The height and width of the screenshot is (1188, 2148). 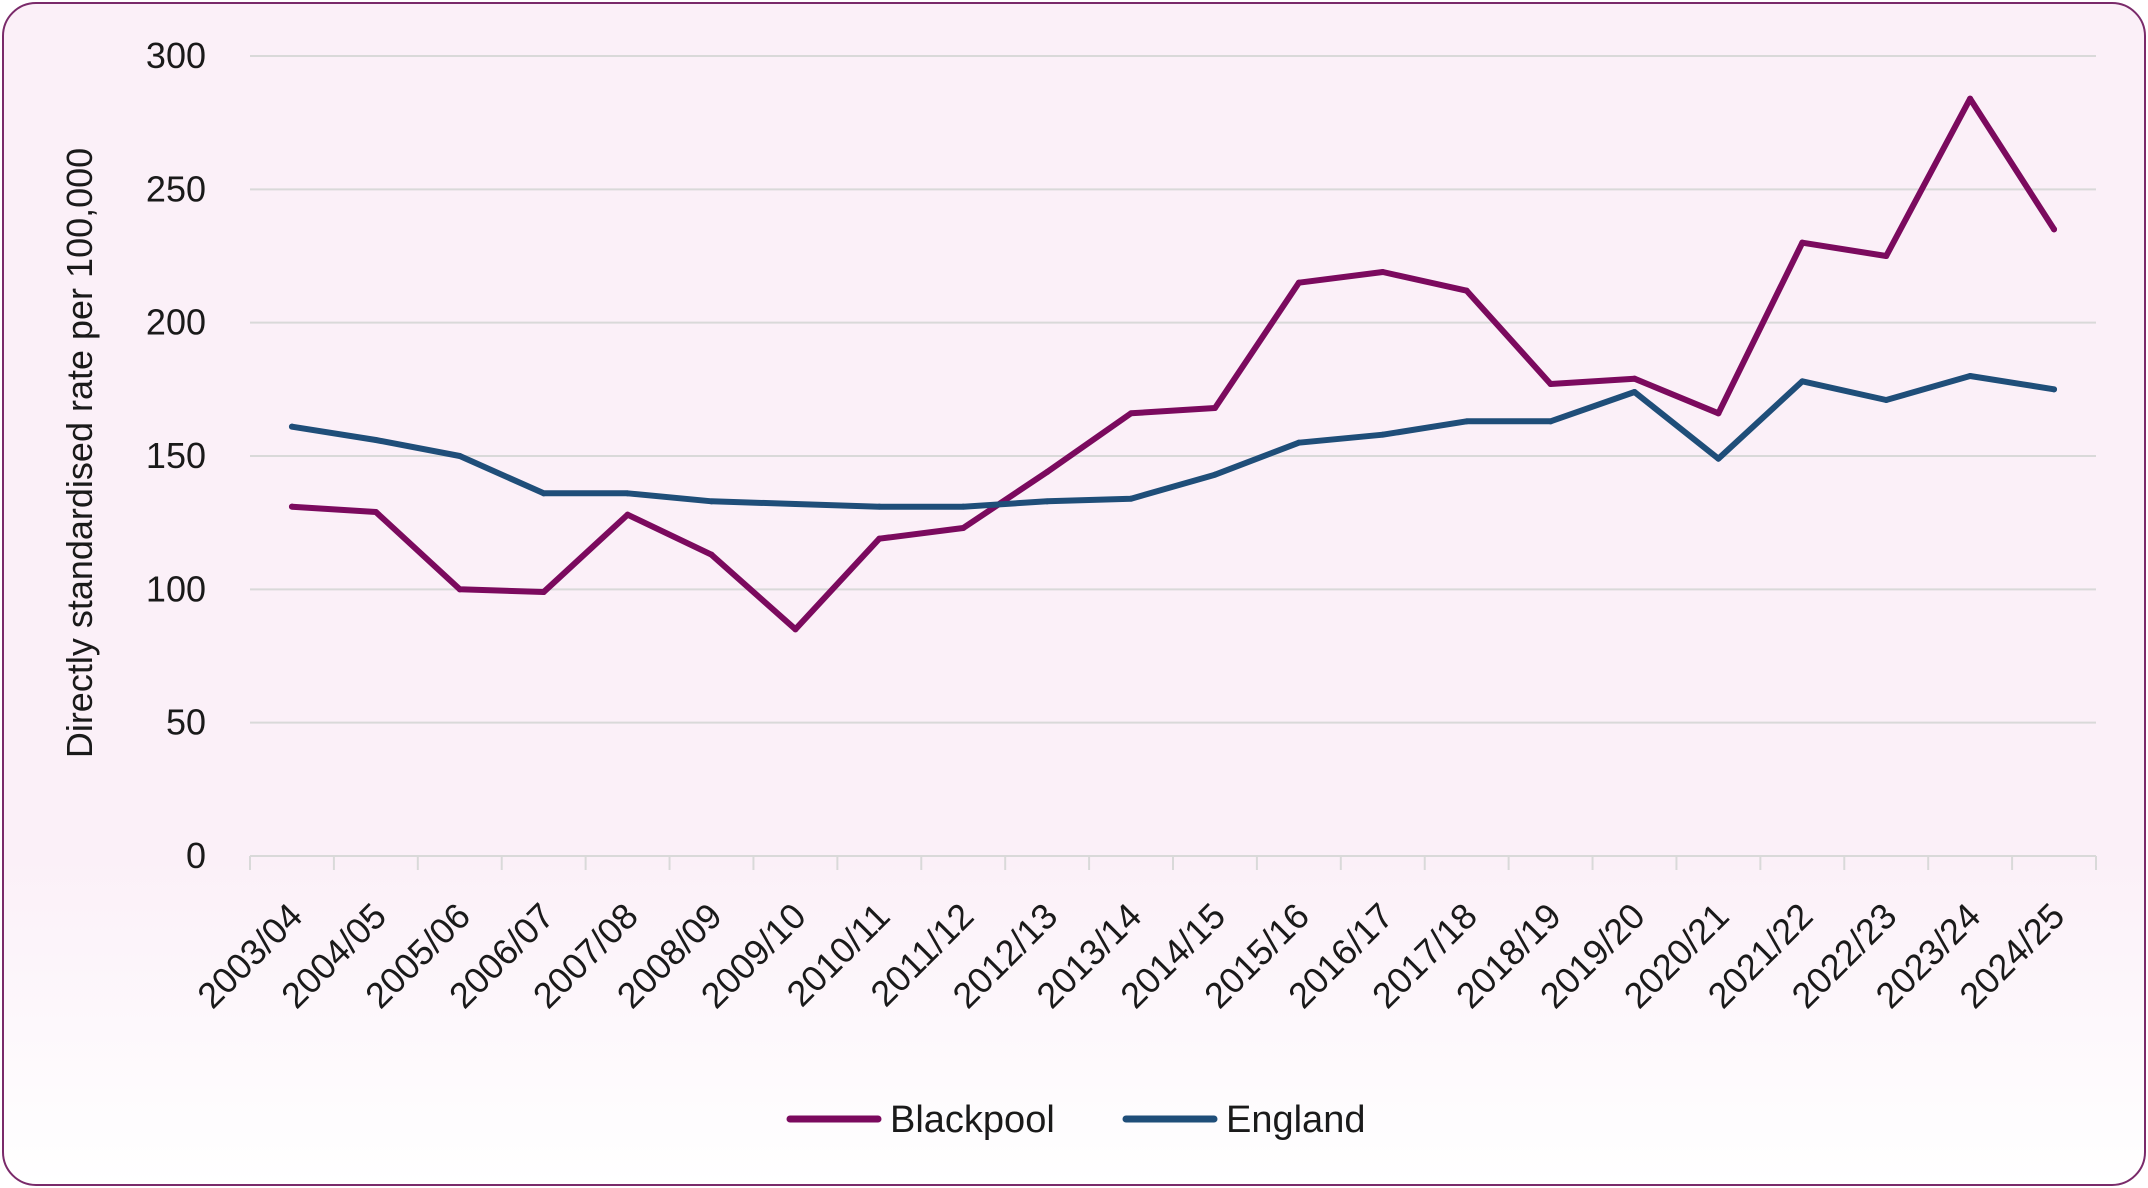 I want to click on legend-label-england: England, so click(x=1295, y=1120).